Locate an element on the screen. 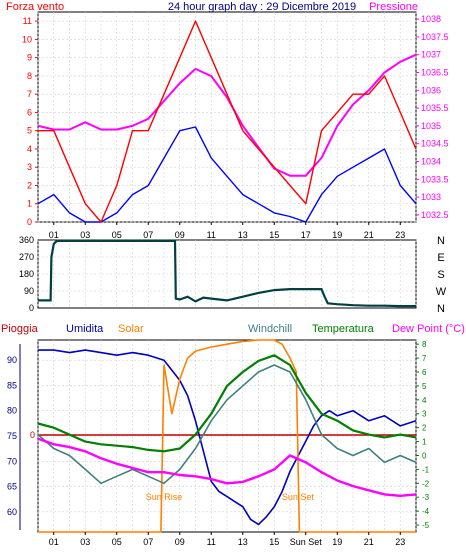 This screenshot has width=466, height=555. pressure-axis-title: Pressione is located at coordinates (393, 7).